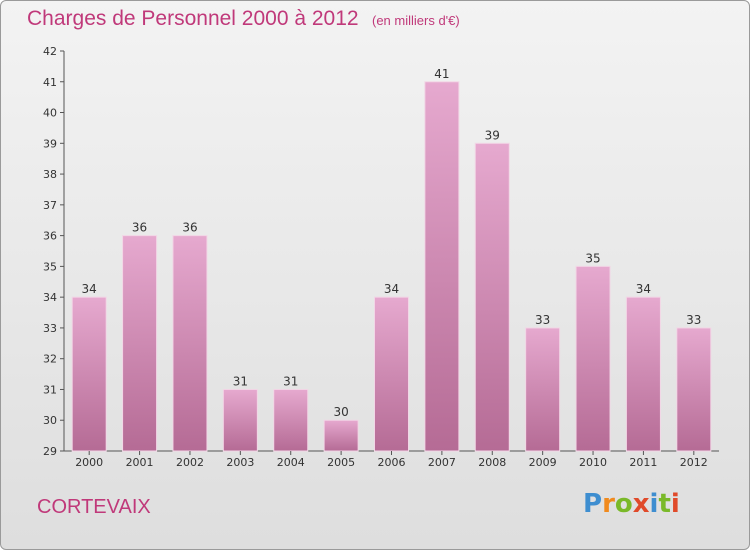 This screenshot has height=550, width=750. What do you see at coordinates (190, 462) in the screenshot?
I see `x-tick-label-2002: 2002` at bounding box center [190, 462].